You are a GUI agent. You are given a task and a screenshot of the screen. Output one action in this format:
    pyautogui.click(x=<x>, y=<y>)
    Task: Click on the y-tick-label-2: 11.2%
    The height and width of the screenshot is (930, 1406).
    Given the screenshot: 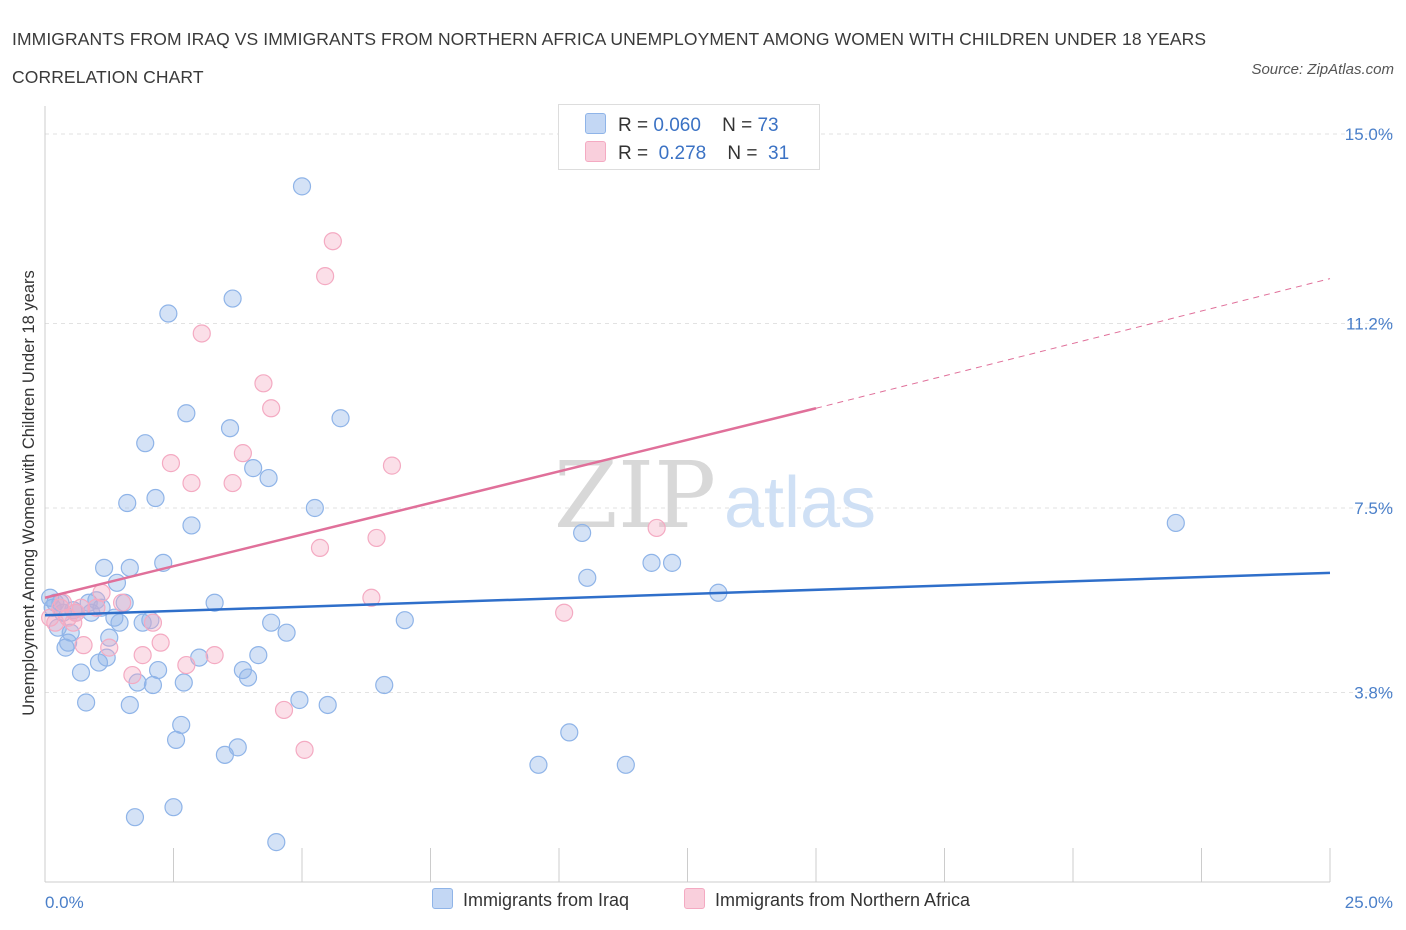 What is the action you would take?
    pyautogui.click(x=1369, y=323)
    